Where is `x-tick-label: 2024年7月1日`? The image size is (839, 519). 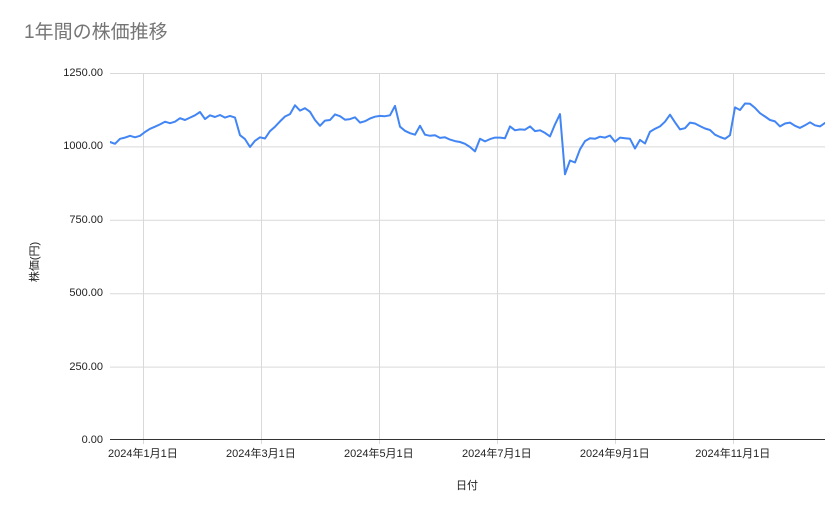
x-tick-label: 2024年7月1日 is located at coordinates (496, 454).